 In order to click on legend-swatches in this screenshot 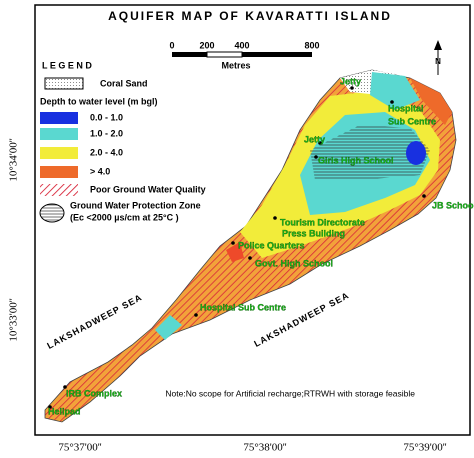, I will do `click(61, 150)`.